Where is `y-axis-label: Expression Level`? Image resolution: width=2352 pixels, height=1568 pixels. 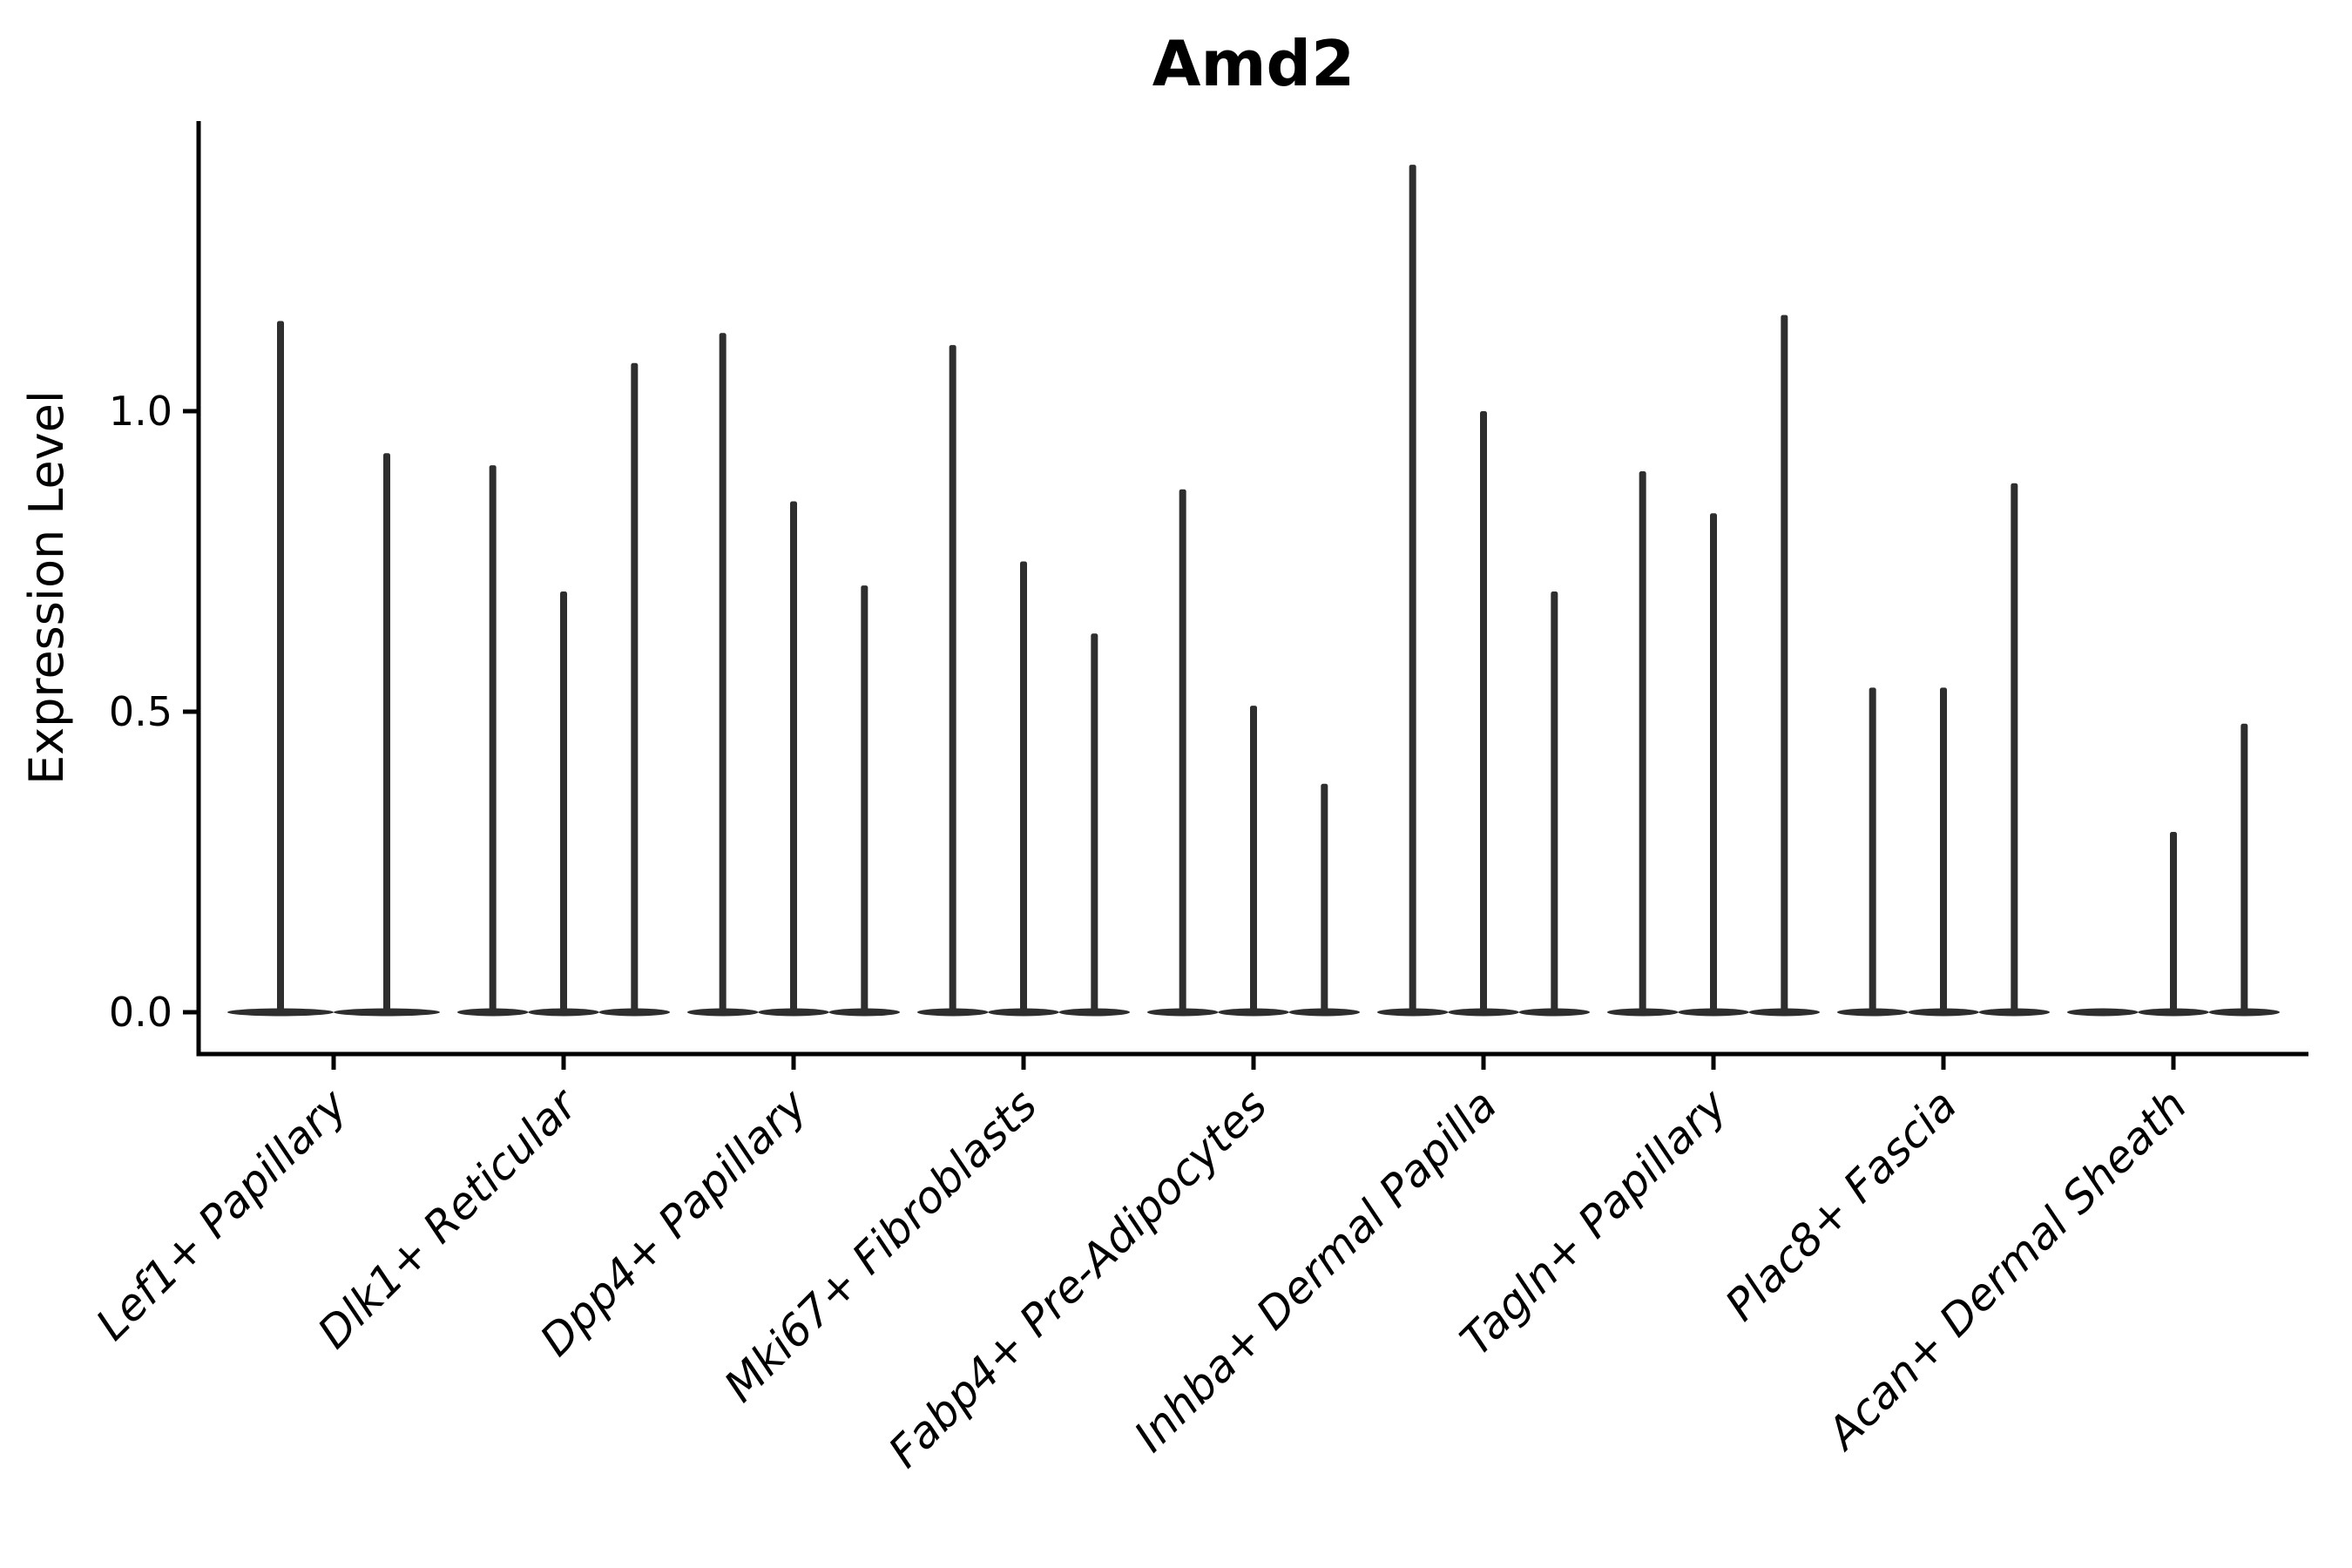 y-axis-label: Expression Level is located at coordinates (46, 587).